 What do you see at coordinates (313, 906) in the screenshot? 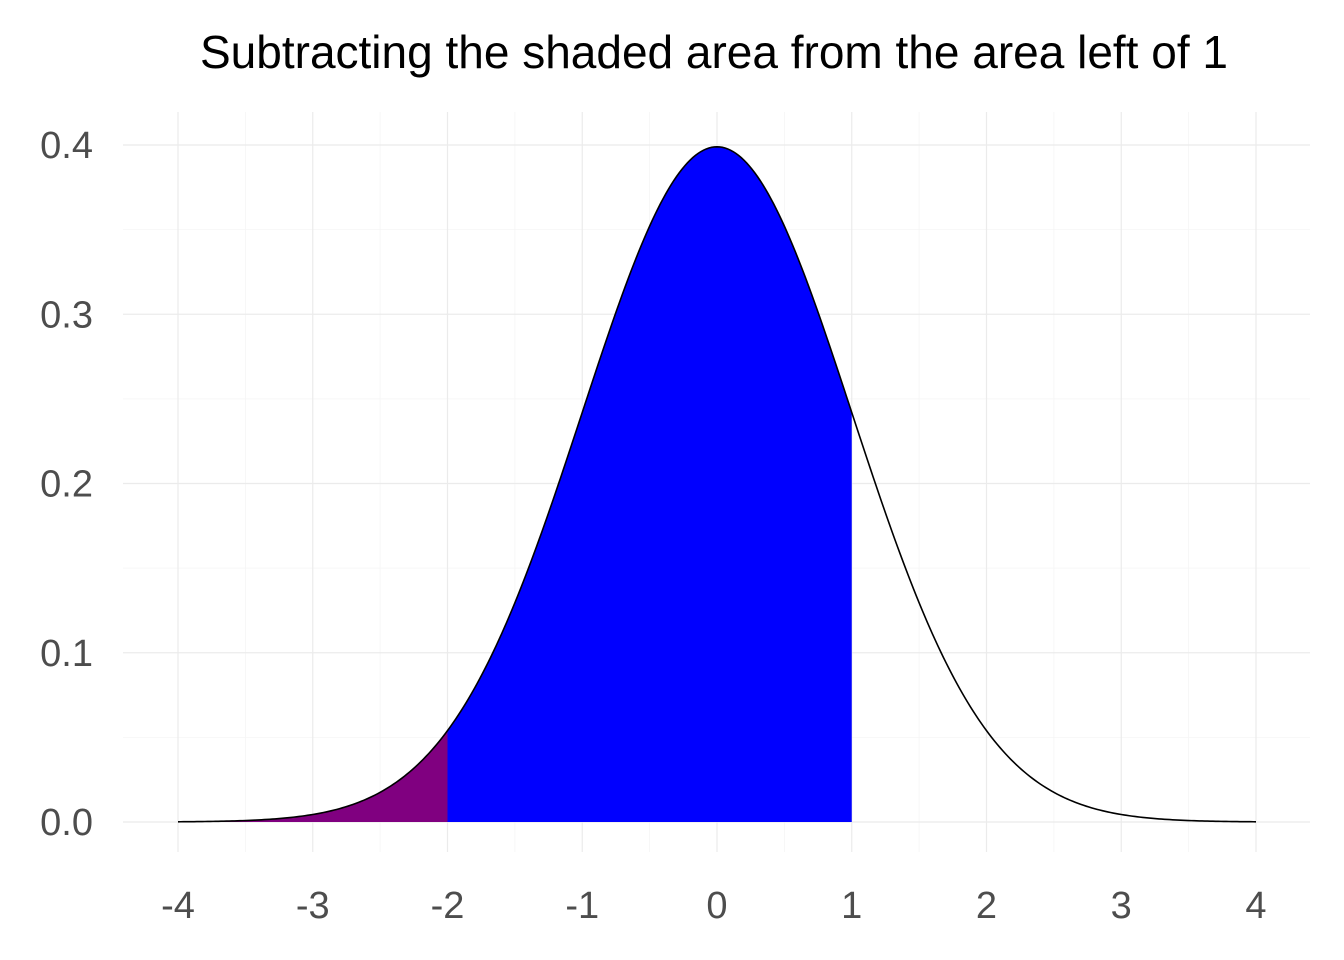
I see `x-tick-label: -3` at bounding box center [313, 906].